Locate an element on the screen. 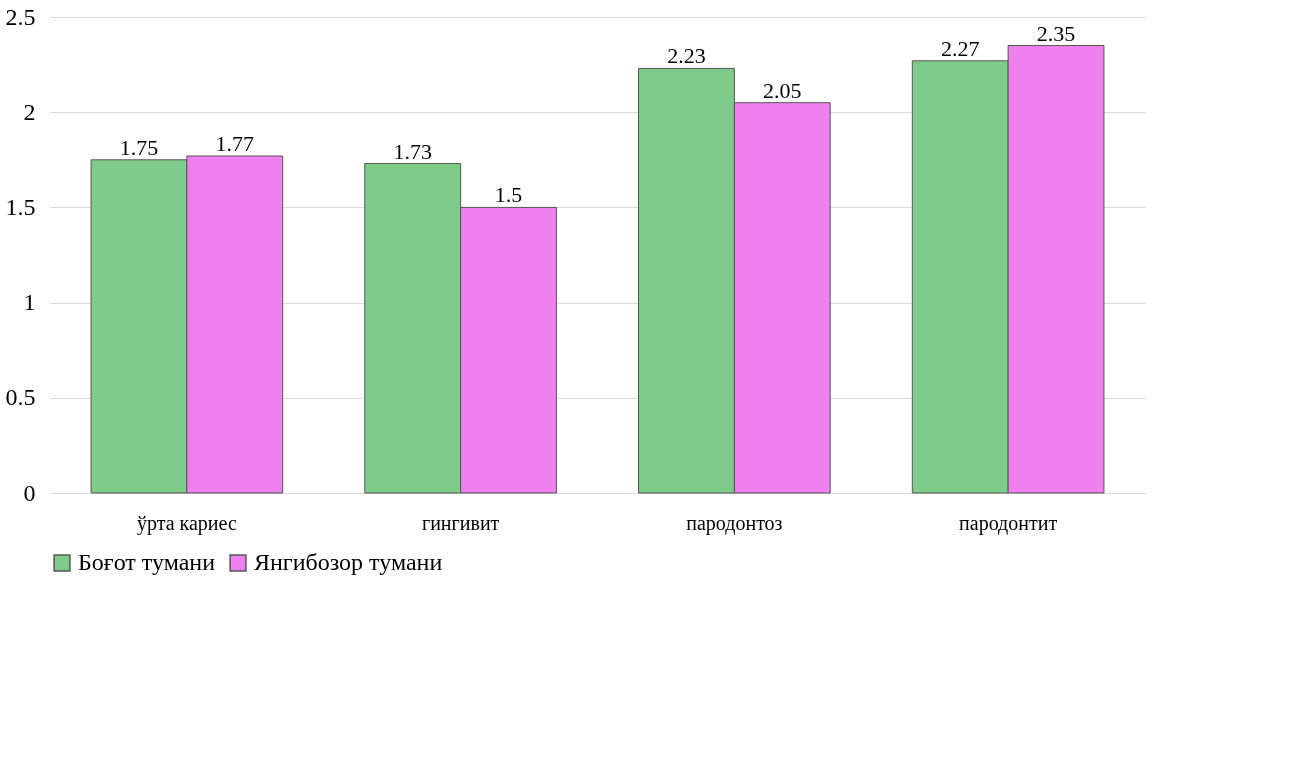  y-tick-label: 2 is located at coordinates (29, 111).